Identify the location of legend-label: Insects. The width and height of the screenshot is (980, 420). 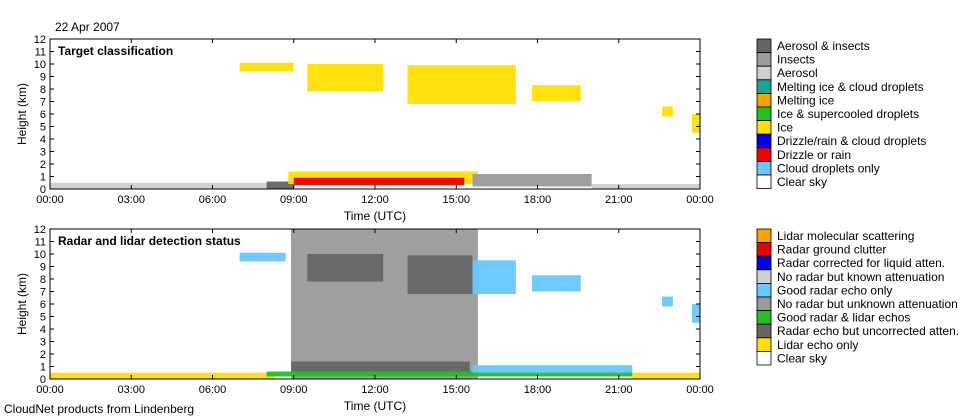
(796, 60).